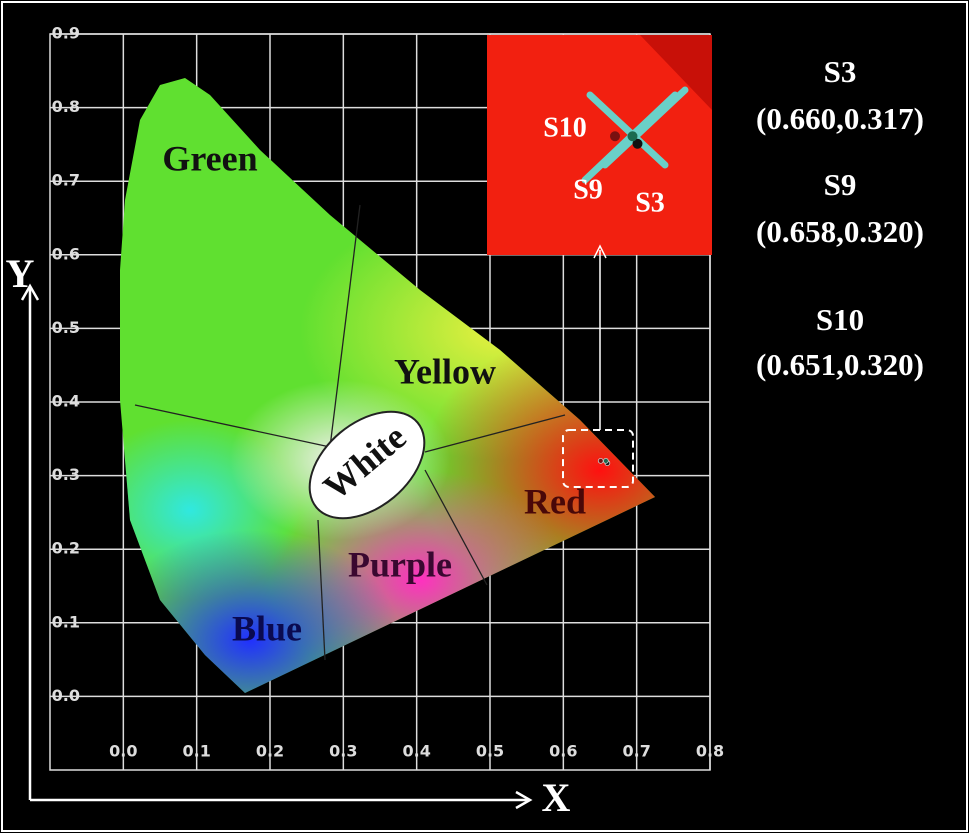 This screenshot has height=833, width=969. I want to click on x-axis-label: X, so click(556, 797).